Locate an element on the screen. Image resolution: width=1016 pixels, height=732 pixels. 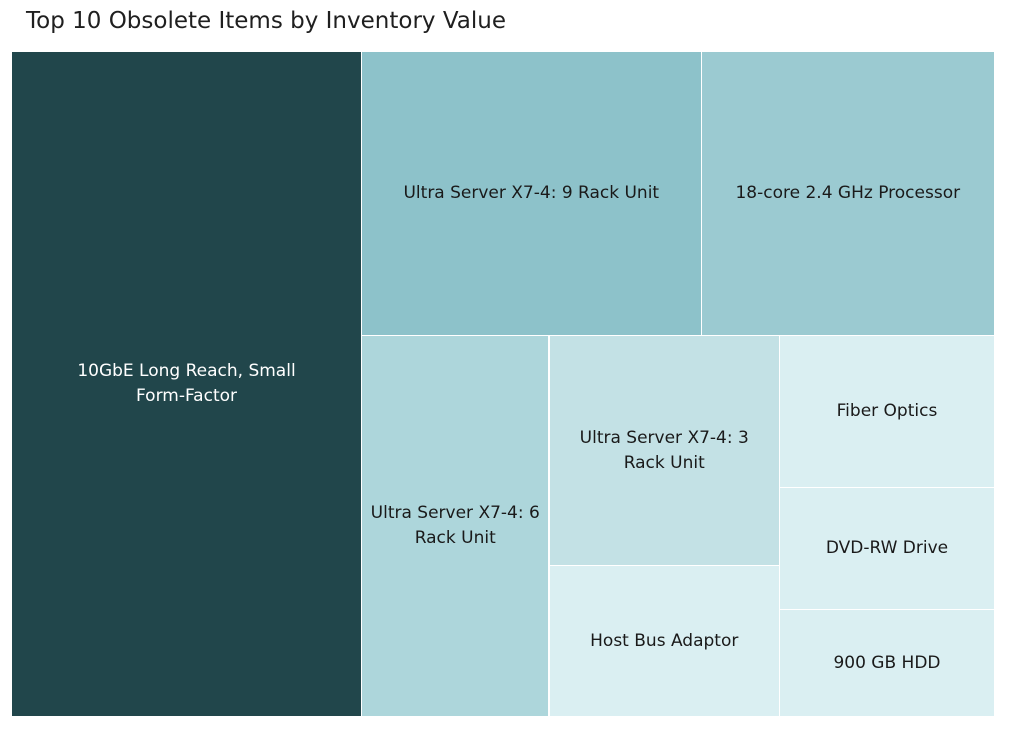
treemap-cell: Host Bus Adaptor is located at coordinates (664, 641).